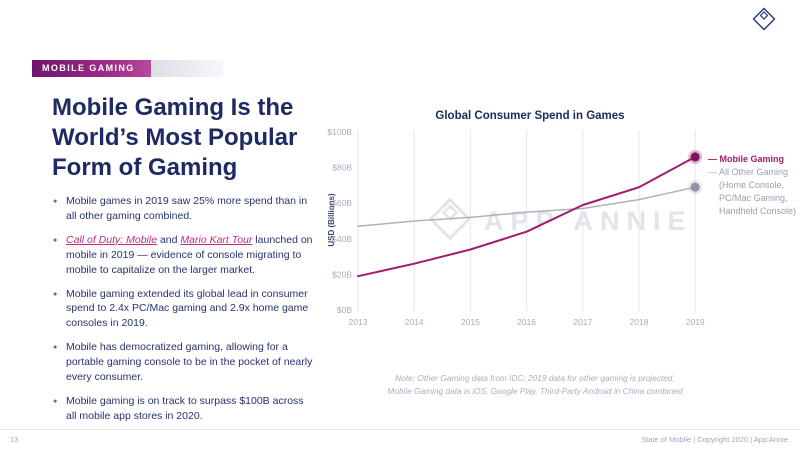 This screenshot has width=800, height=450. What do you see at coordinates (342, 274) in the screenshot?
I see `y-tick-label: $20B` at bounding box center [342, 274].